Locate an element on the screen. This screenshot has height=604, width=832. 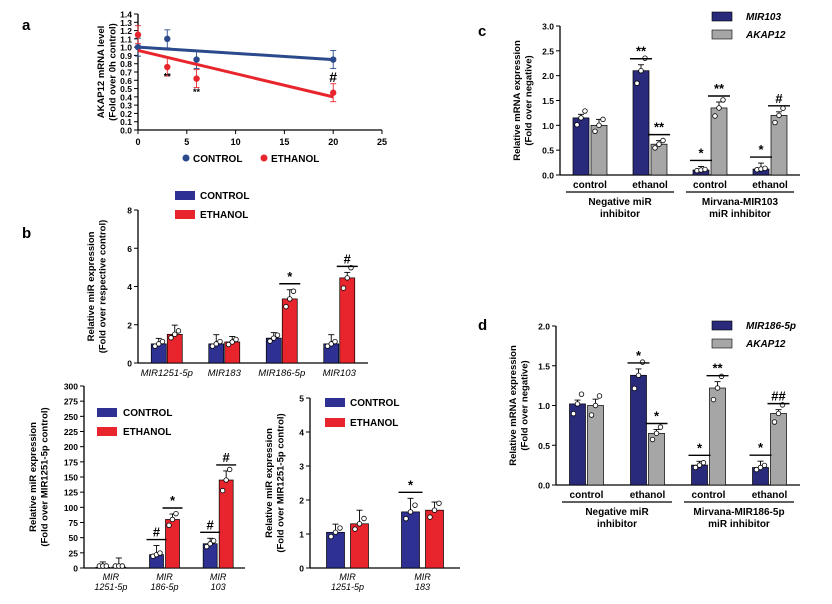
y-axis-label: (Fold over negative) is located at coordinates (529, 100).